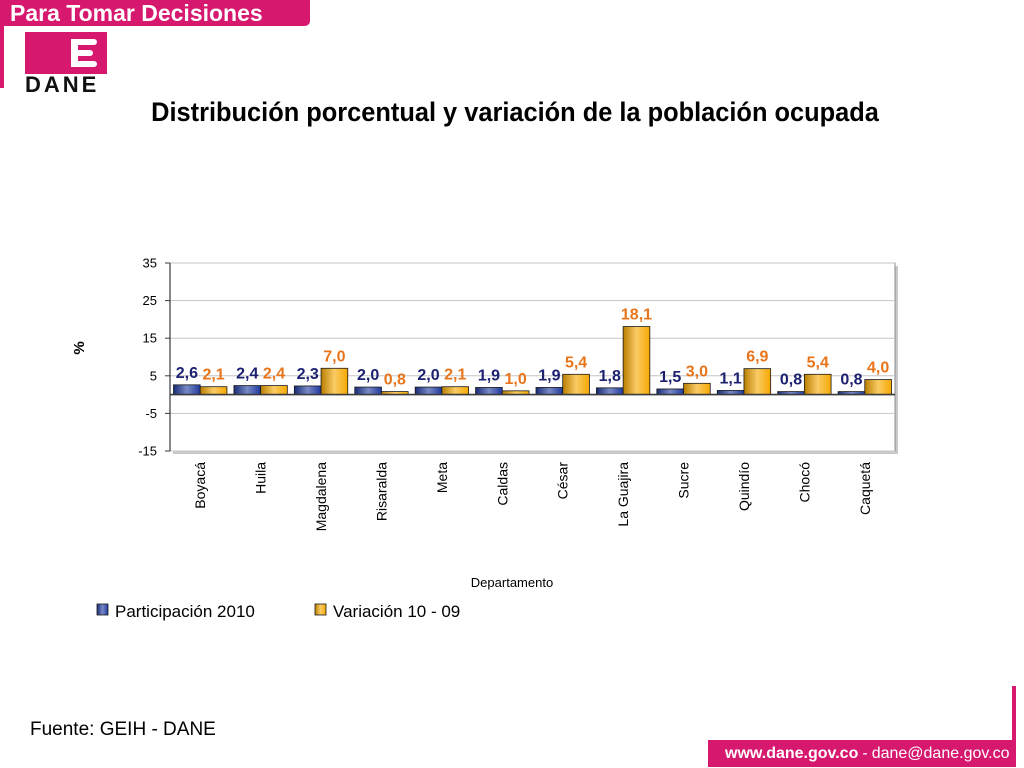  What do you see at coordinates (321, 496) in the screenshot?
I see `x-tick-label: Magdalena` at bounding box center [321, 496].